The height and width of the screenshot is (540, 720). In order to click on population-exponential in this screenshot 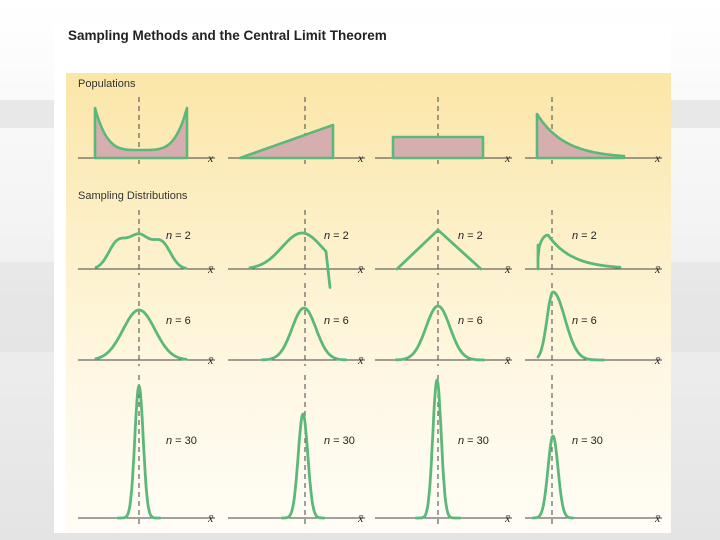, I will do `click(580, 136)`.